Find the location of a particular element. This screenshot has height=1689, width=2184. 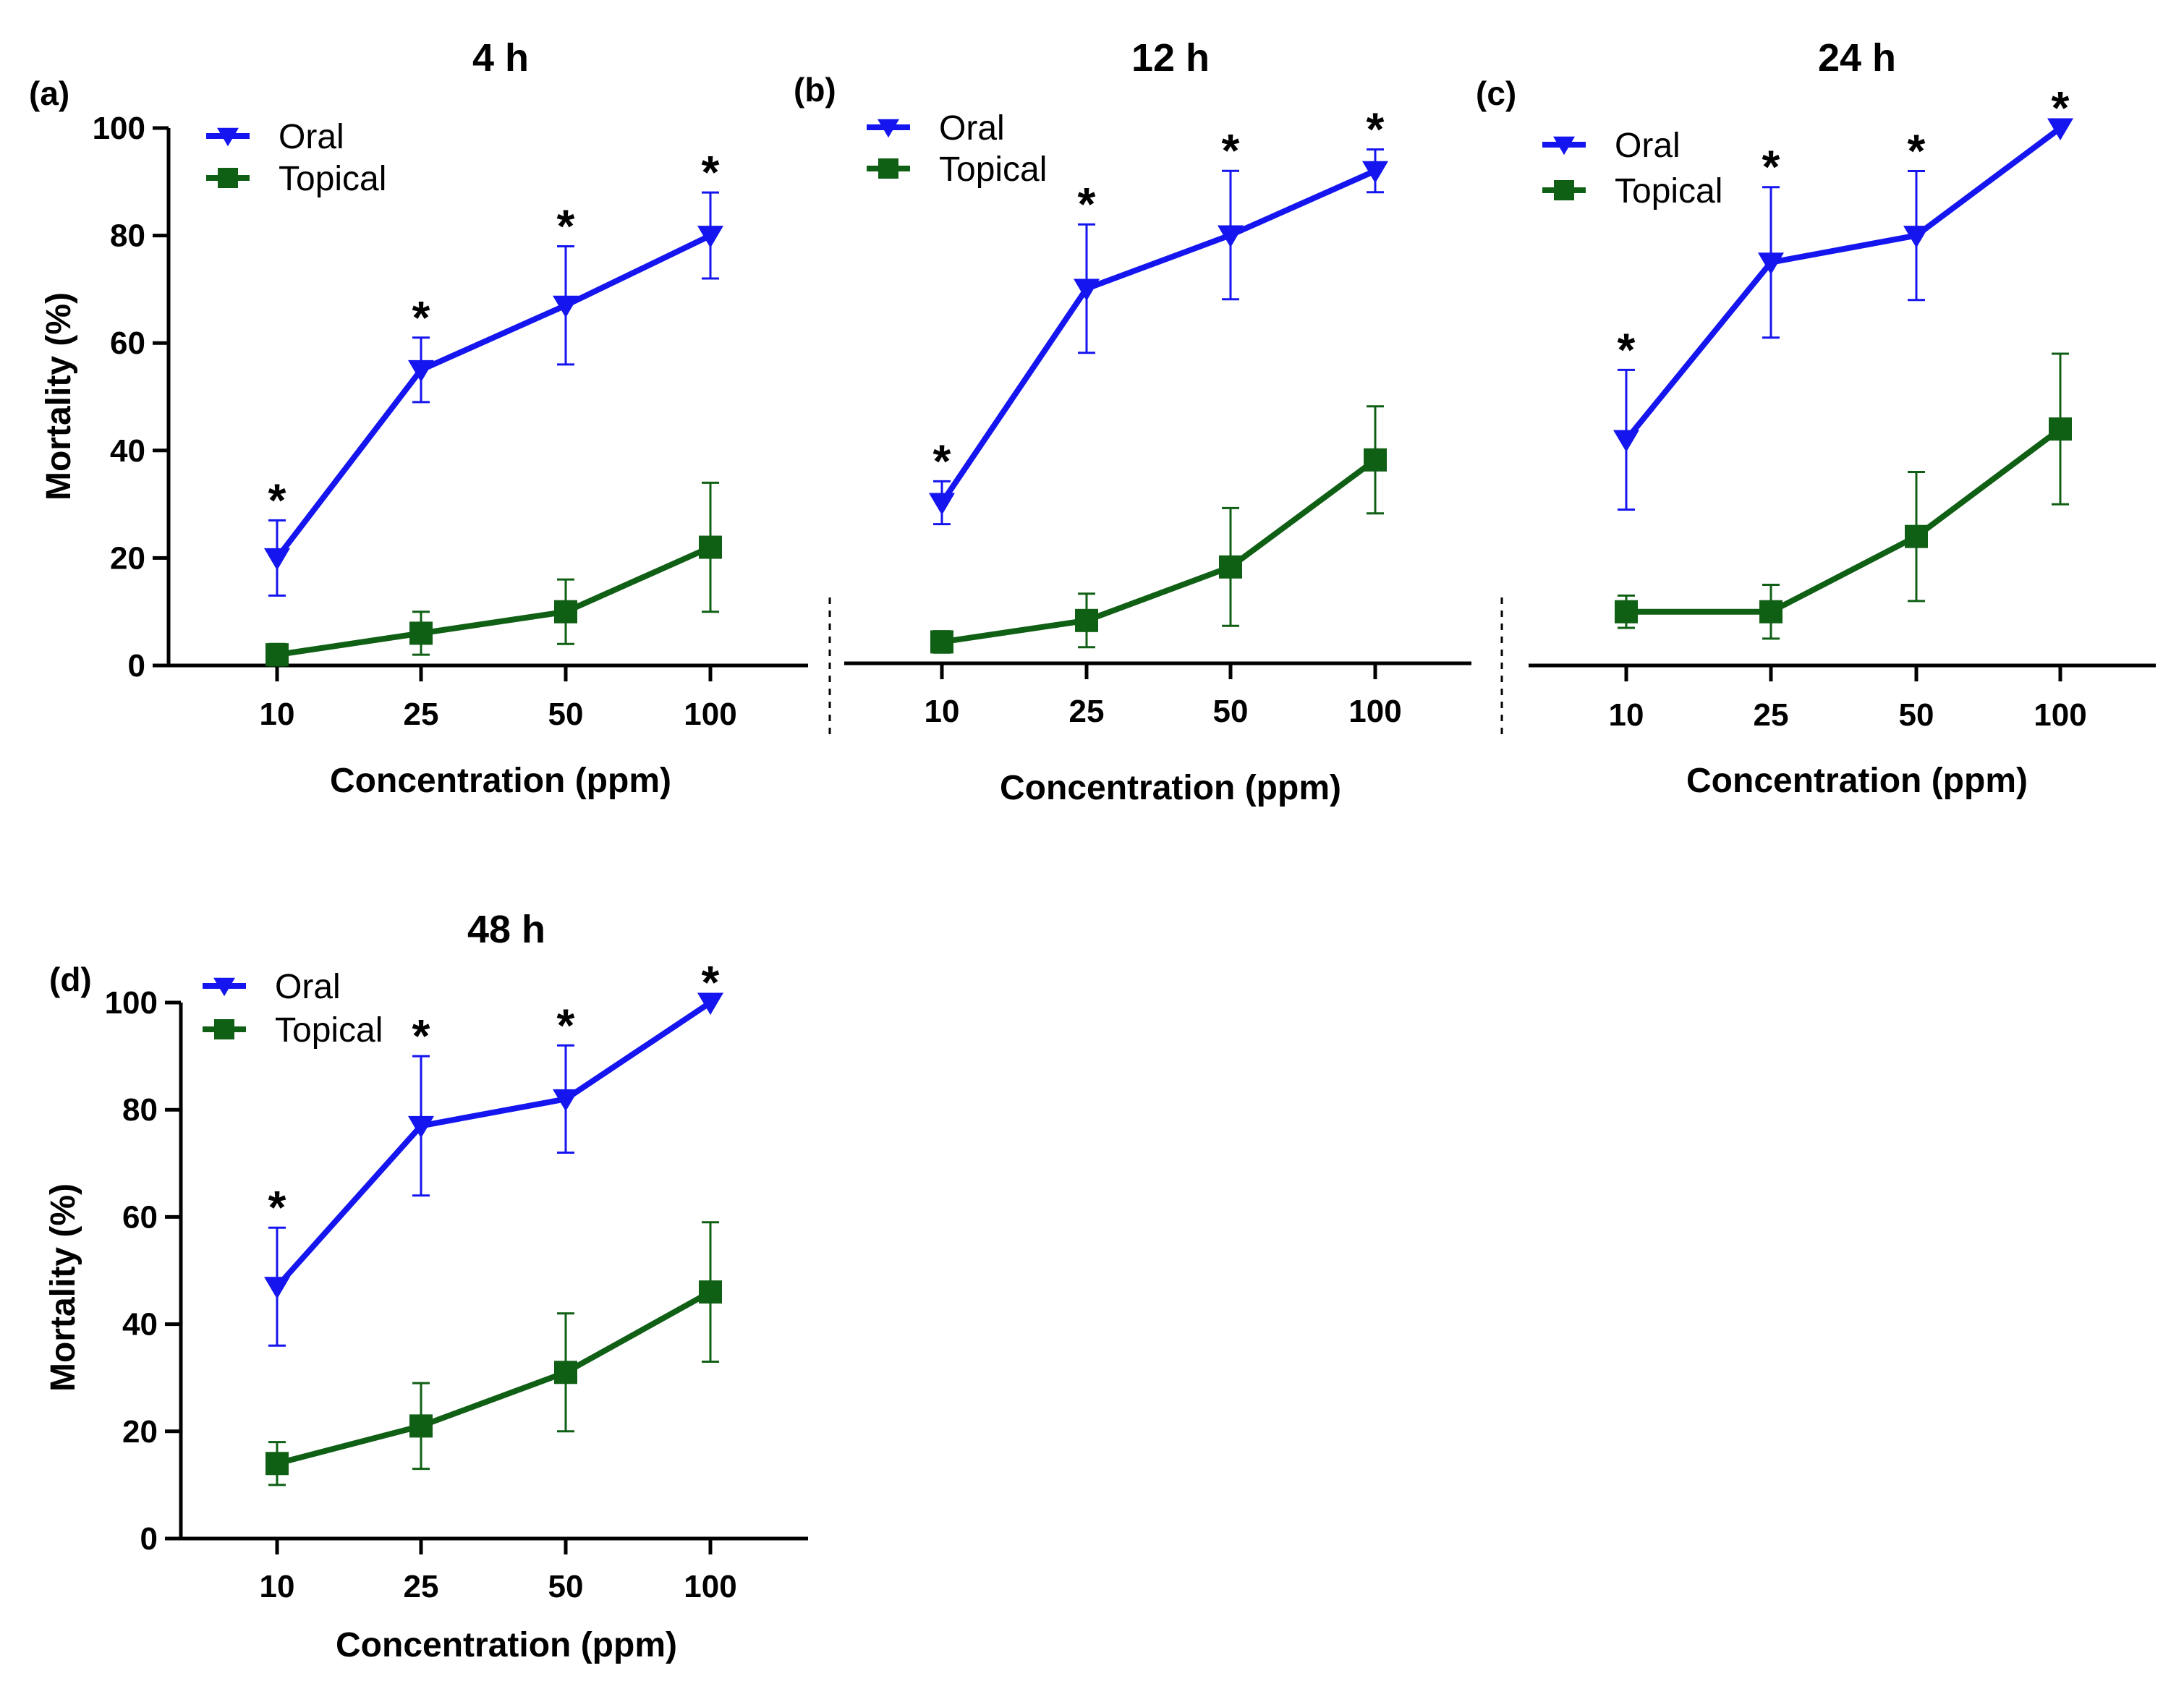

chart-title: 48 h is located at coordinates (506, 929).